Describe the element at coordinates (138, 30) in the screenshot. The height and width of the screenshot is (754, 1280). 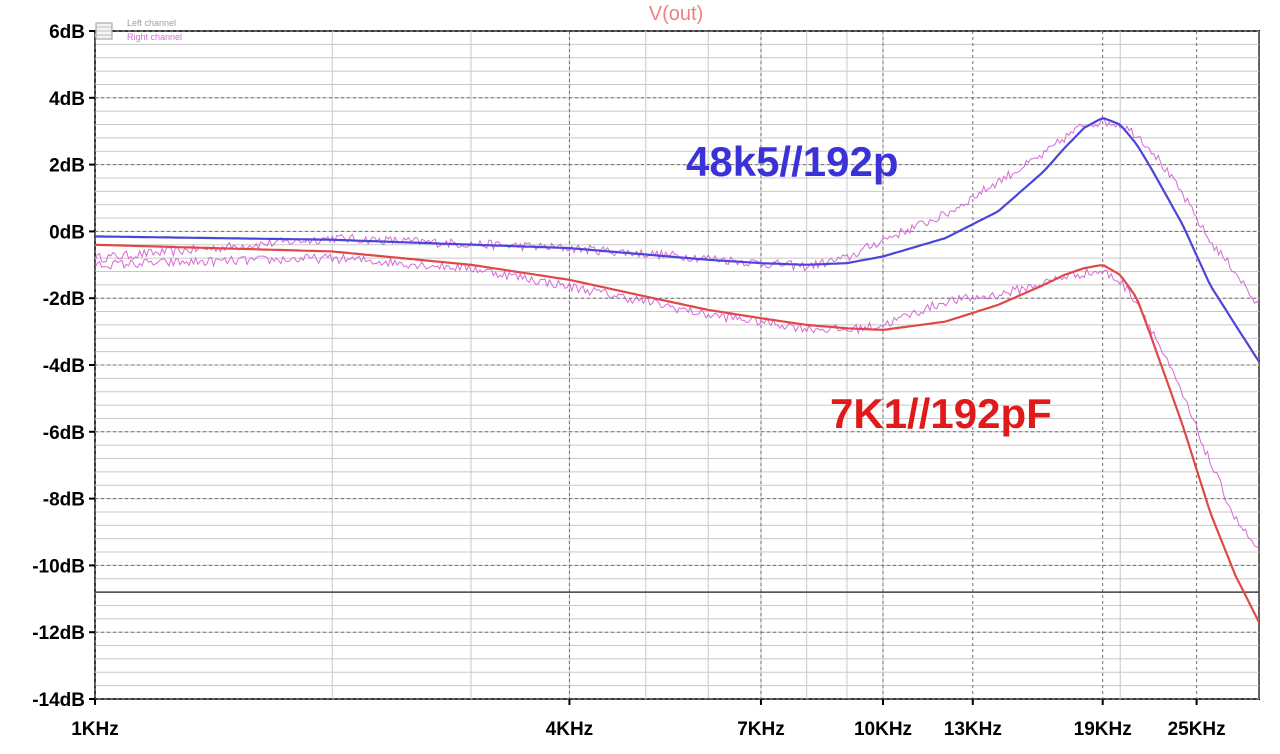
I see `legend: Left channel Right channel` at that location.